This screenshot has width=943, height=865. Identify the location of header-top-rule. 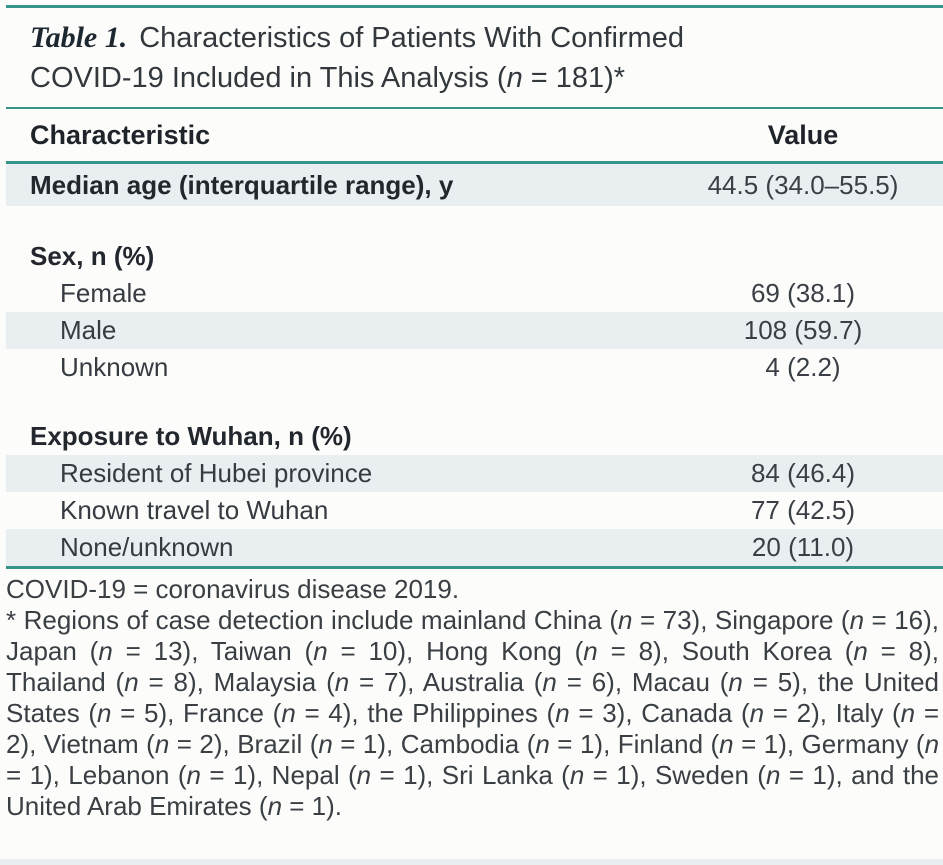
(474, 108).